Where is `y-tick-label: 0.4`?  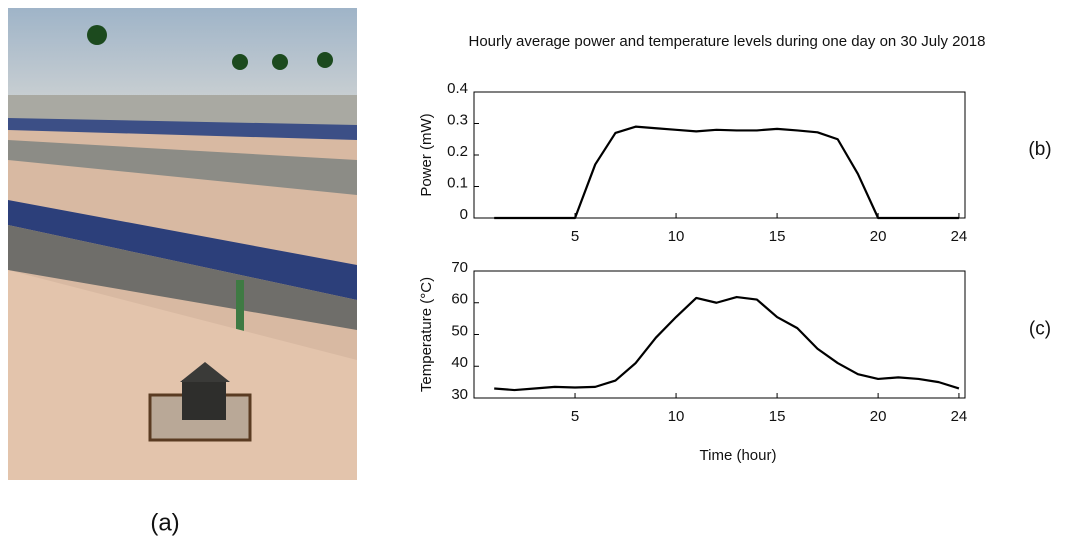 y-tick-label: 0.4 is located at coordinates (457, 88).